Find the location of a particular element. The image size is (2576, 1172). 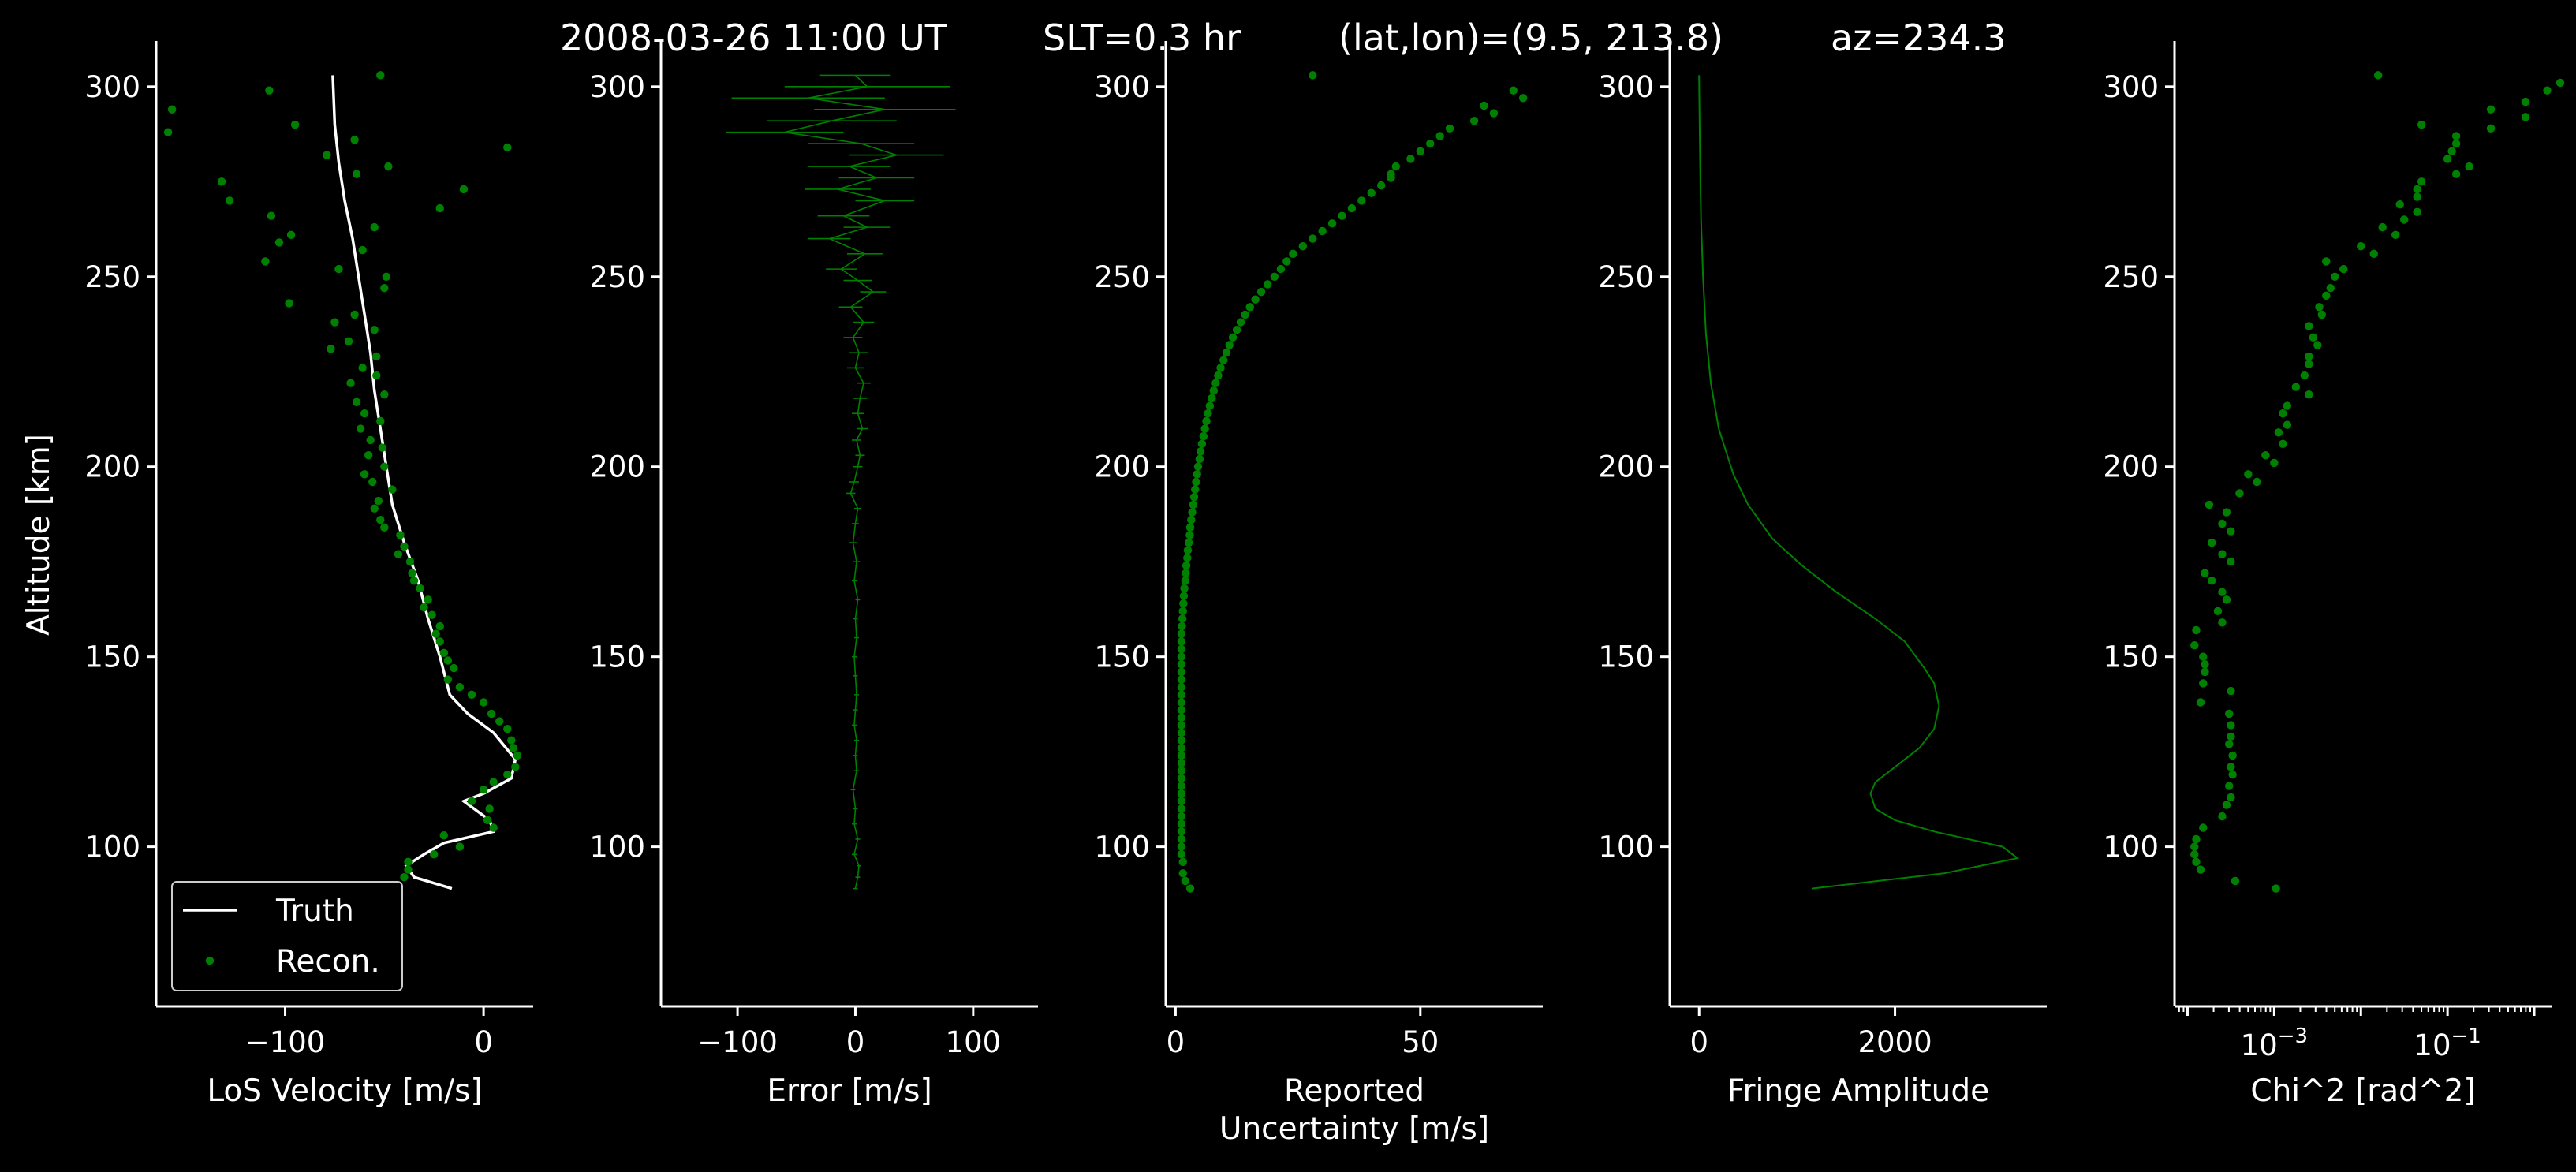

x-axis-label: LoS Velocity [m/s] is located at coordinates (344, 1091).